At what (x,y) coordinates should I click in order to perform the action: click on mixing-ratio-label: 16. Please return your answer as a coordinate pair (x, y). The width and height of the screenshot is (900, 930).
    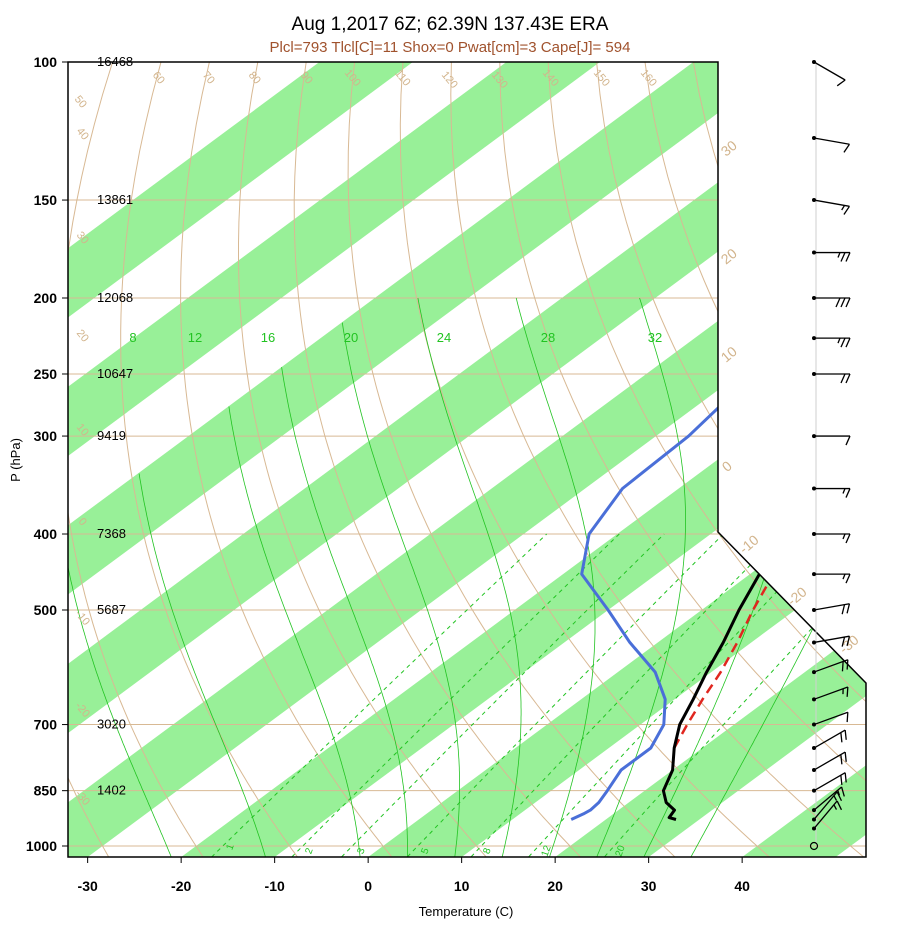
    Looking at the image, I should click on (268, 337).